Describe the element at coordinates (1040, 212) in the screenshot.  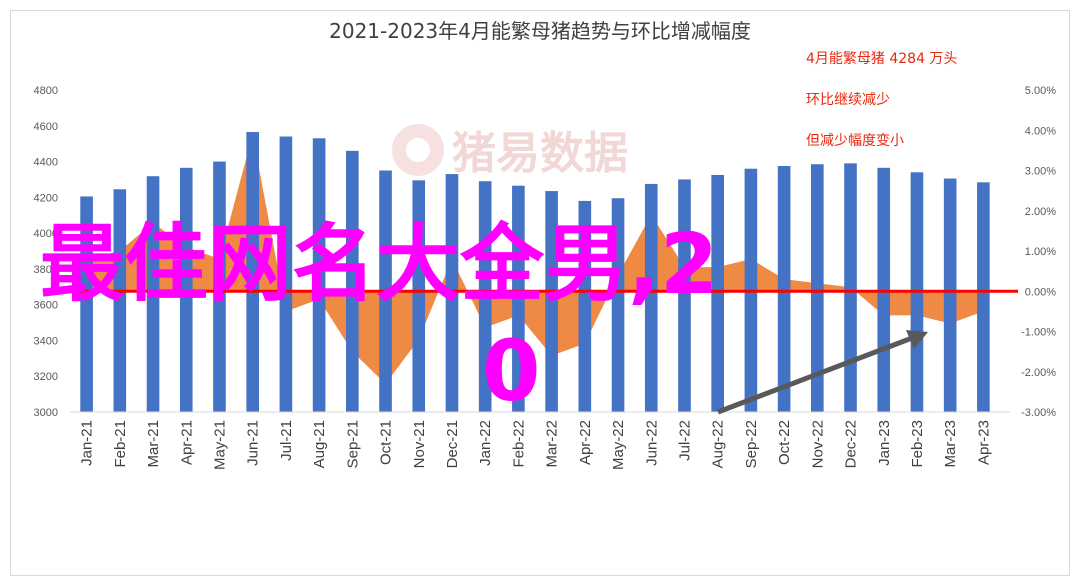
I see `right-tick-label: 2.00%` at that location.